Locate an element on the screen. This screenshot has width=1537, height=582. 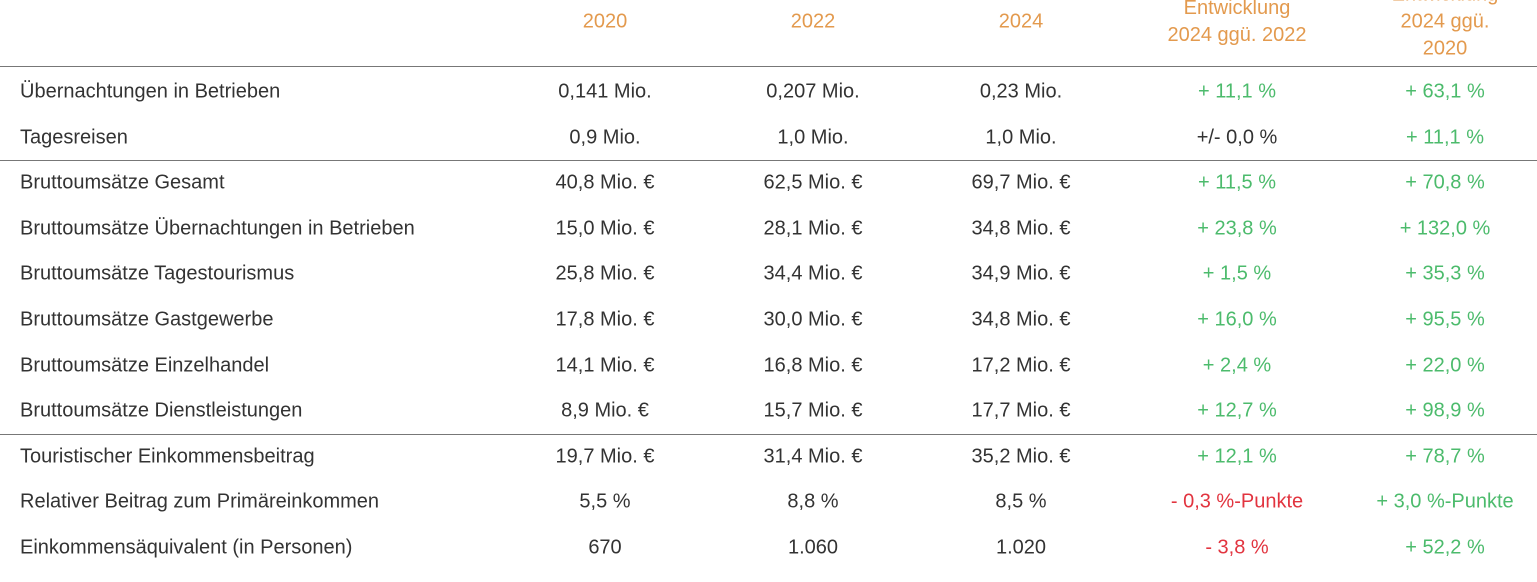
value-cell: 17,8 Mio. € is located at coordinates (605, 319).